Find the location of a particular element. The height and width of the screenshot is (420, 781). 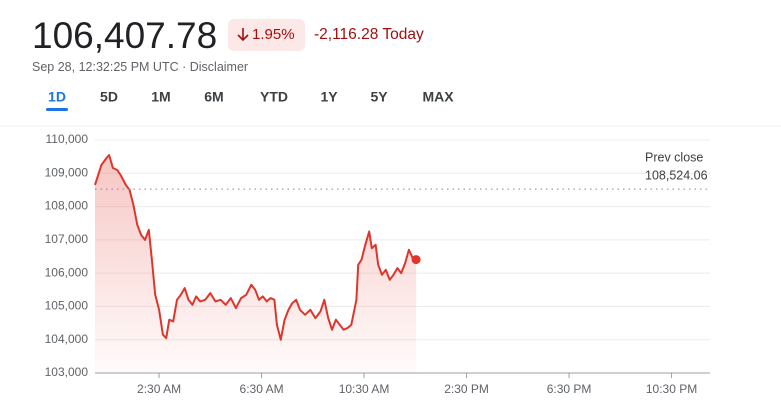

y-tick-label: 106,000 is located at coordinates (67, 272).